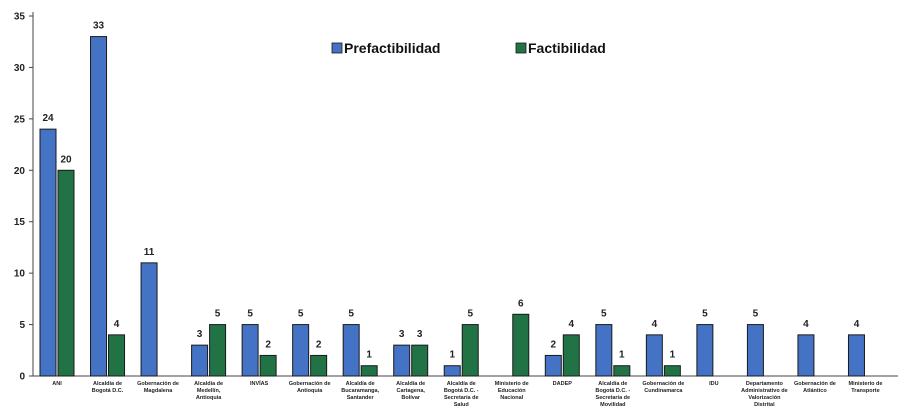  Describe the element at coordinates (461, 391) in the screenshot. I see `x-category-label-line: Bogotá D.C. -` at that location.